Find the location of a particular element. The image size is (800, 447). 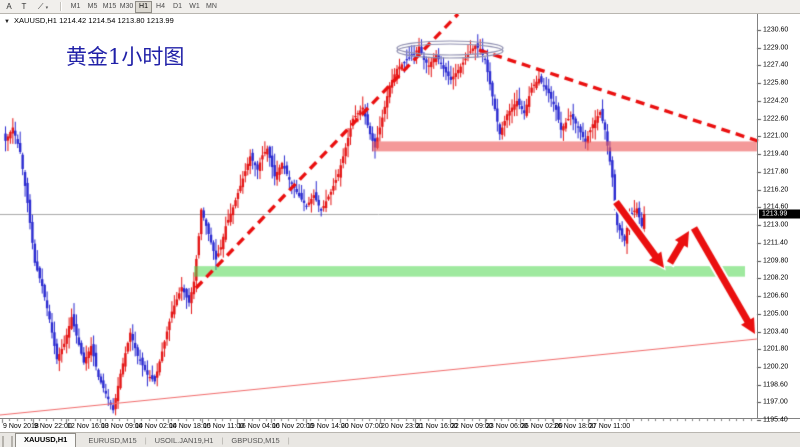

time-label: 20 Nov 23:00 is located at coordinates (402, 426).